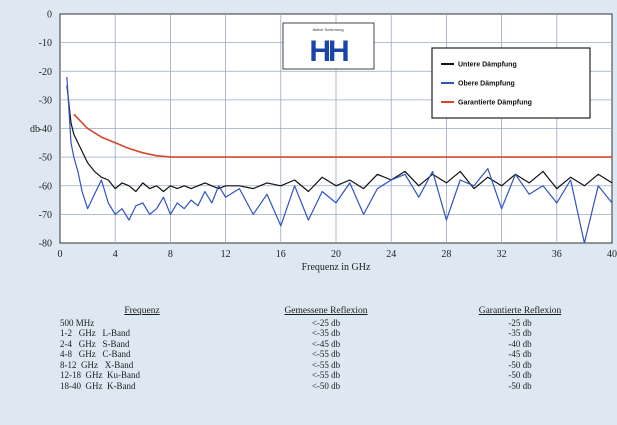 The image size is (617, 425). I want to click on y-tick-label: -80, so click(45, 244).